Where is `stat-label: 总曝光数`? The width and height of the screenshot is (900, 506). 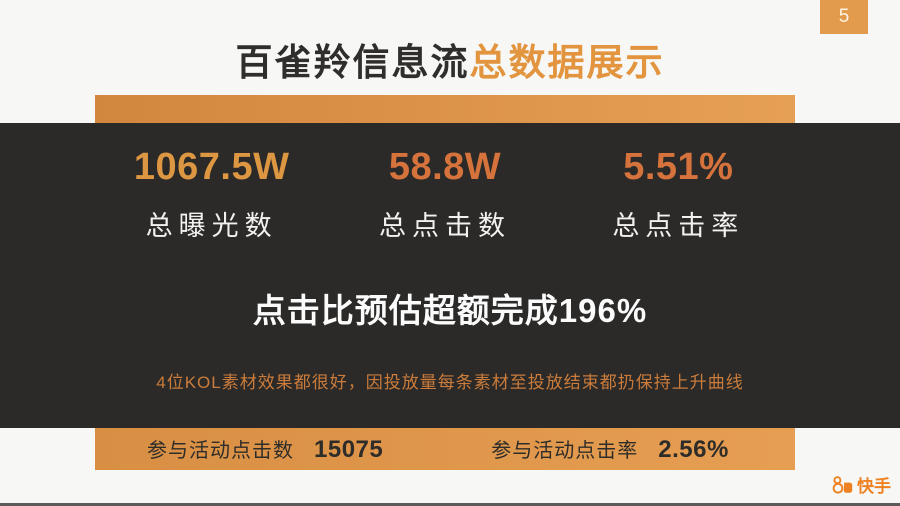 stat-label: 总曝光数 is located at coordinates (211, 226).